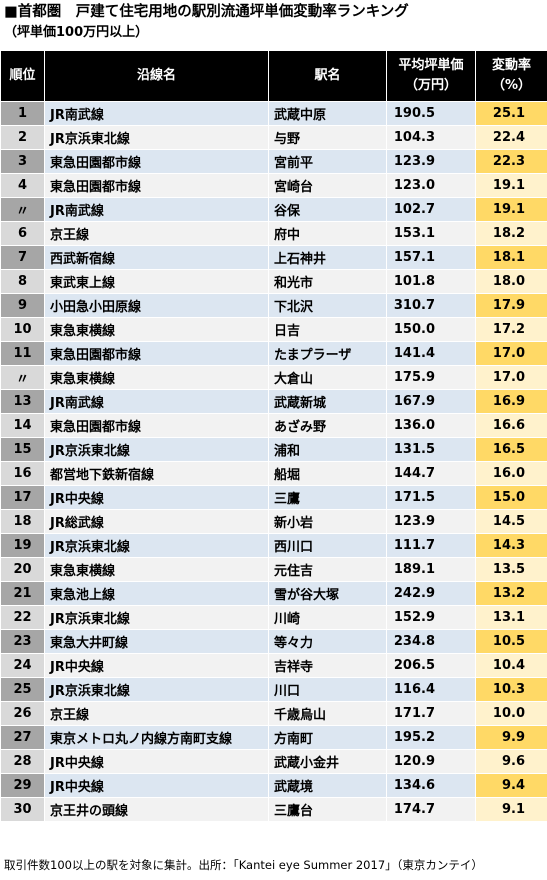 The width and height of the screenshot is (547, 880). What do you see at coordinates (327, 401) in the screenshot?
I see `cell-station: 武蔵新城` at bounding box center [327, 401].